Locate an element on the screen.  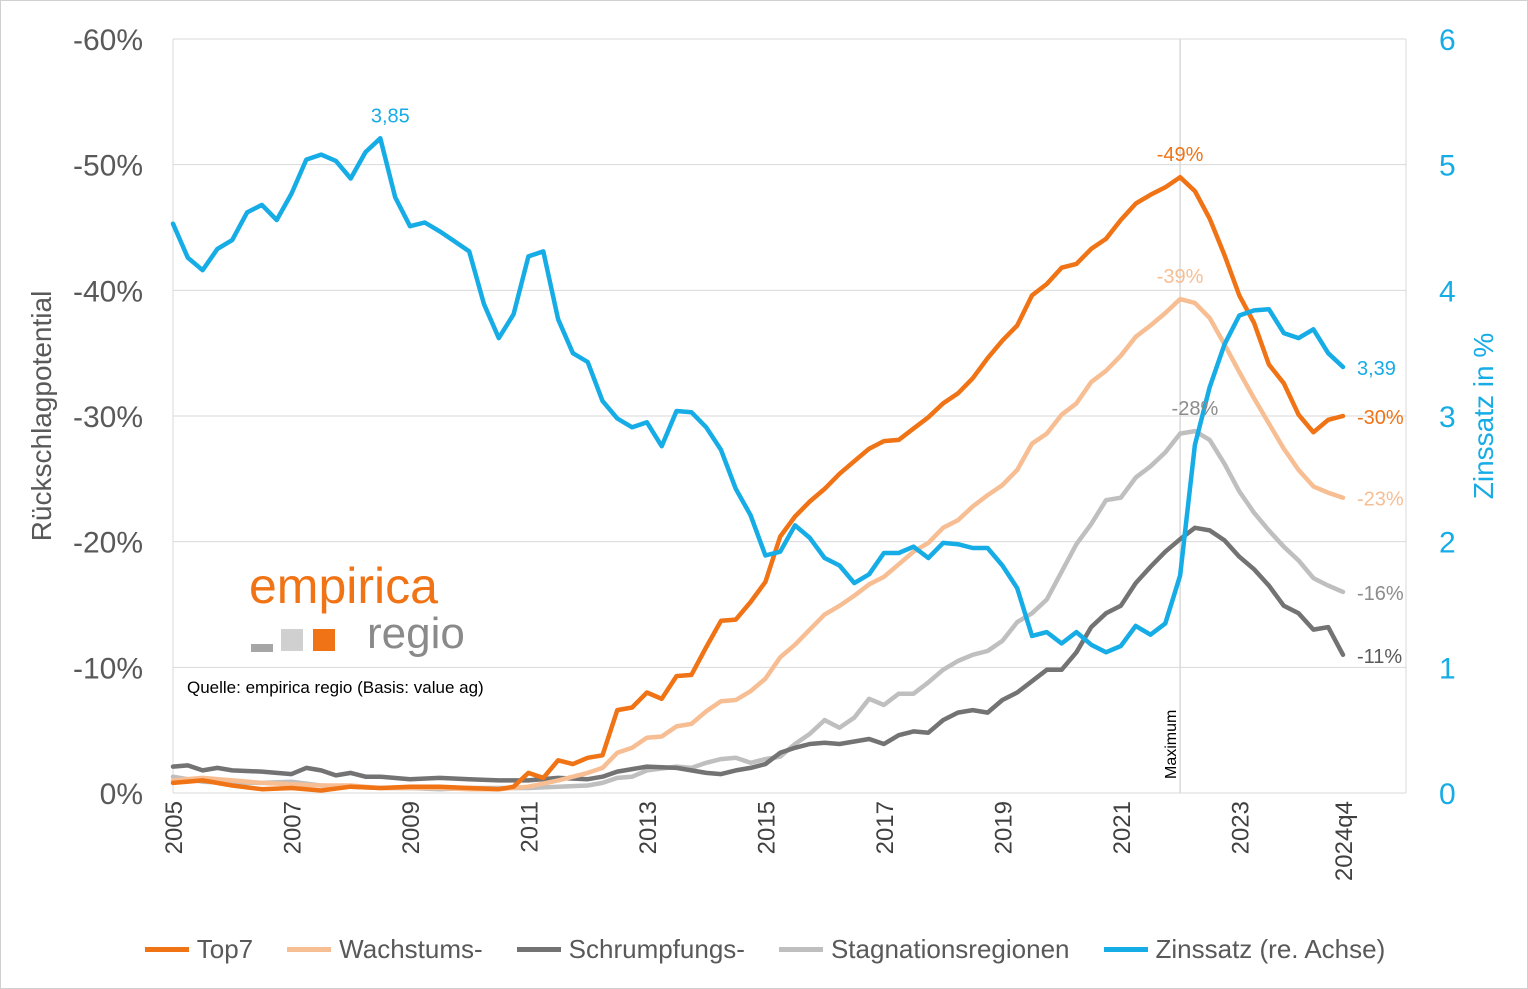
end-label: 3,39 is located at coordinates (1376, 369).